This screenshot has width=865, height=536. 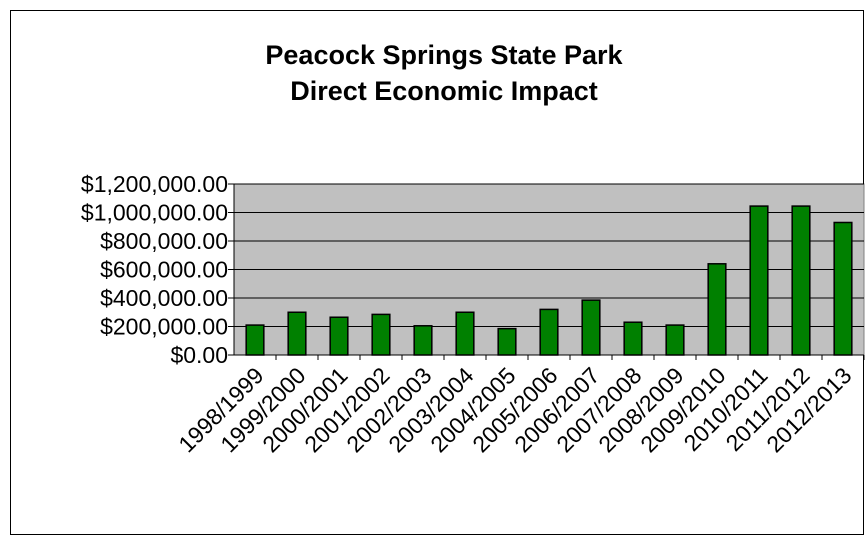 I want to click on chart-title-line-1: Peacock Springs State Park, so click(x=444, y=55).